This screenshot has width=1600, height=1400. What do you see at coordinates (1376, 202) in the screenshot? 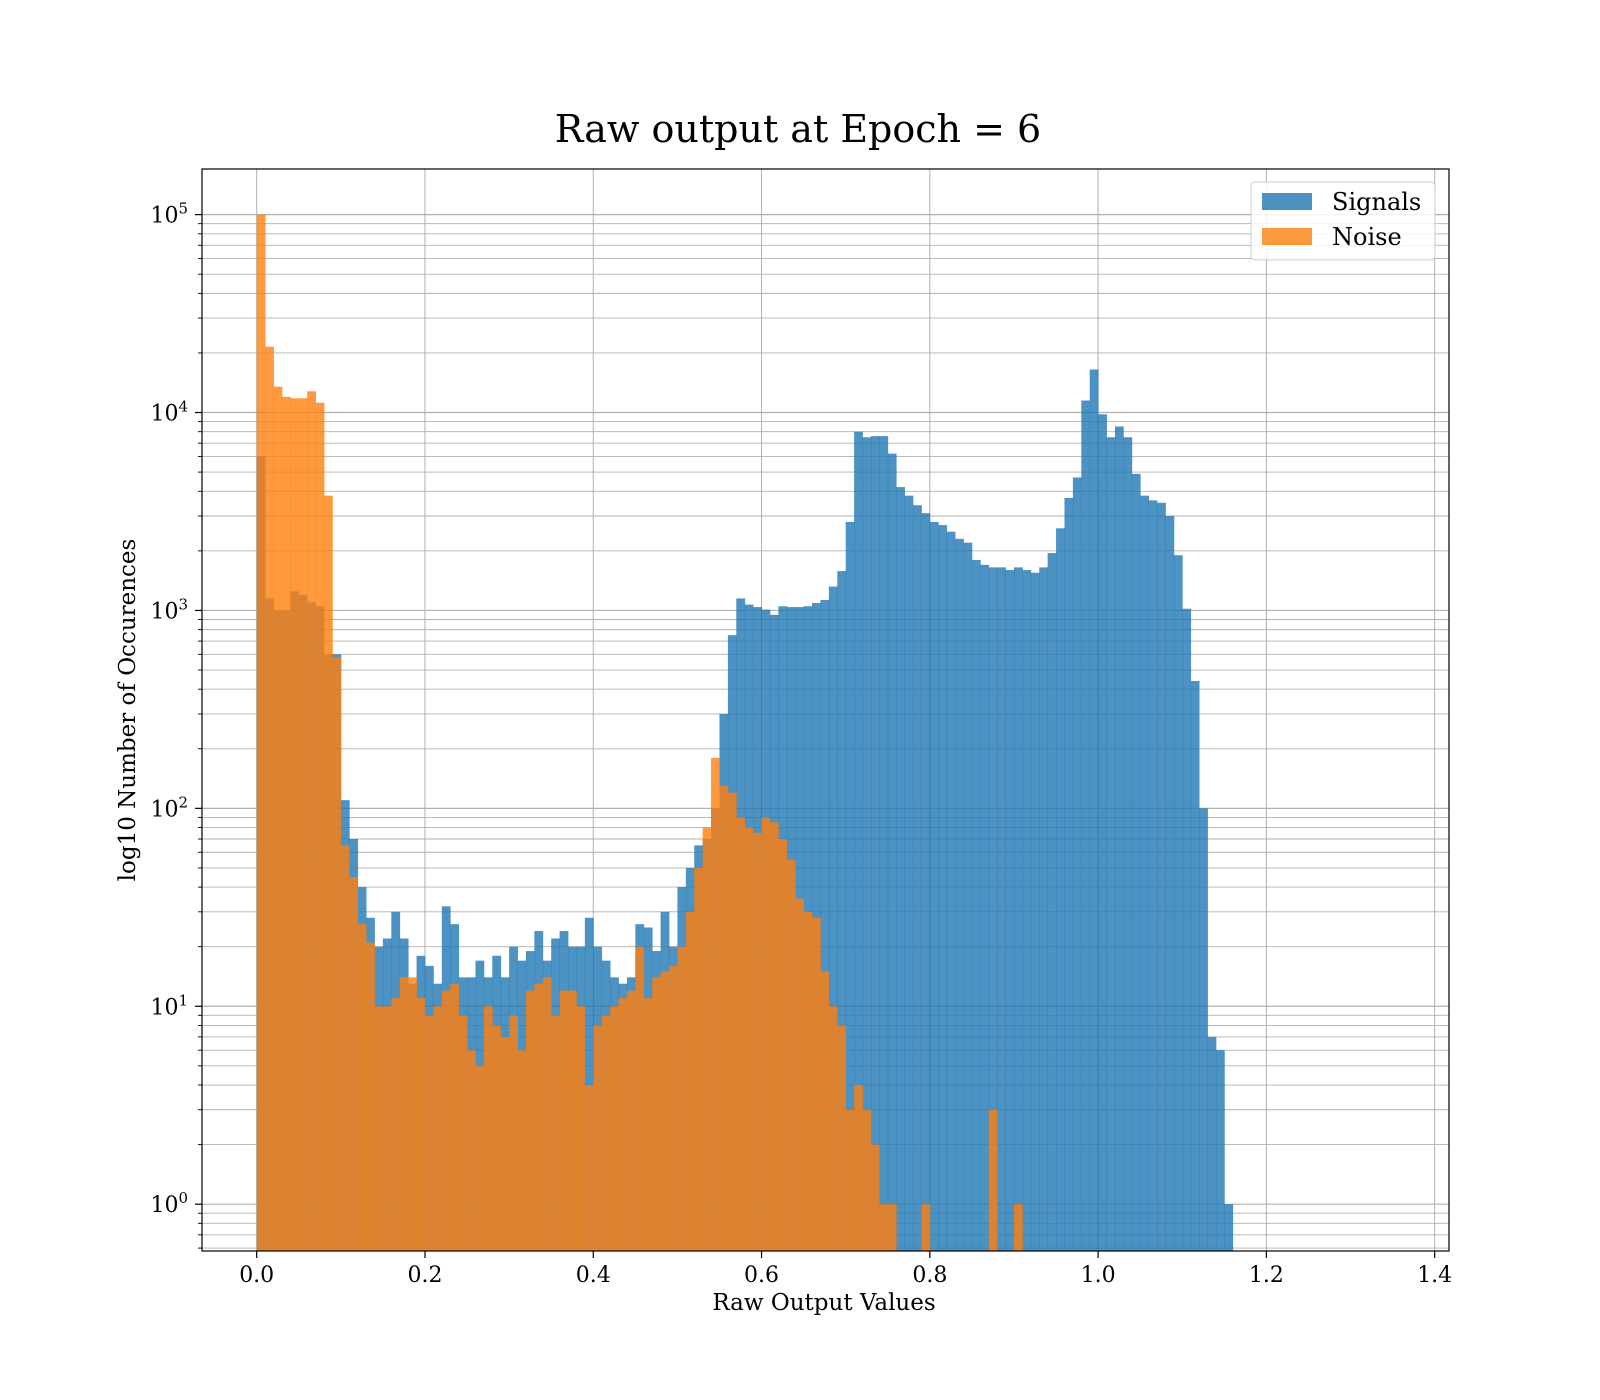
I see `legend-label-signals: Signals` at bounding box center [1376, 202].